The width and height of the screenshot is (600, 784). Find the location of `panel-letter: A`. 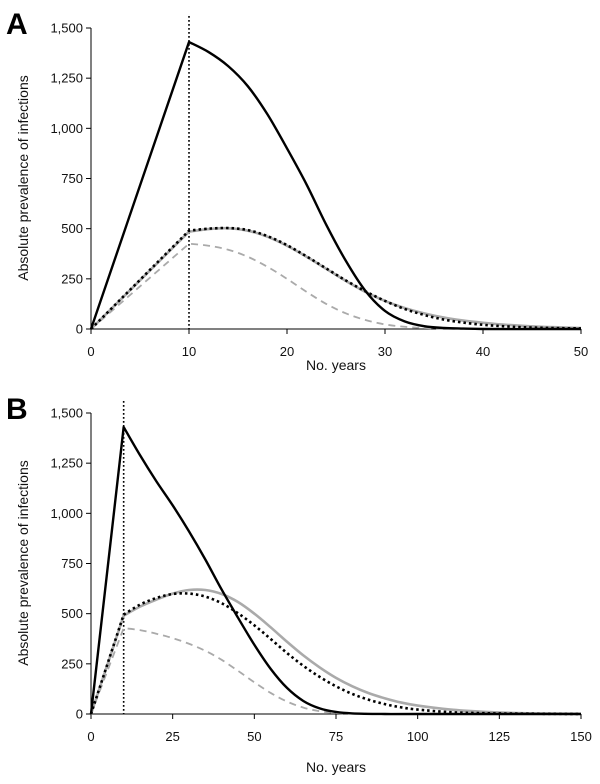

panel-letter: A is located at coordinates (17, 24).